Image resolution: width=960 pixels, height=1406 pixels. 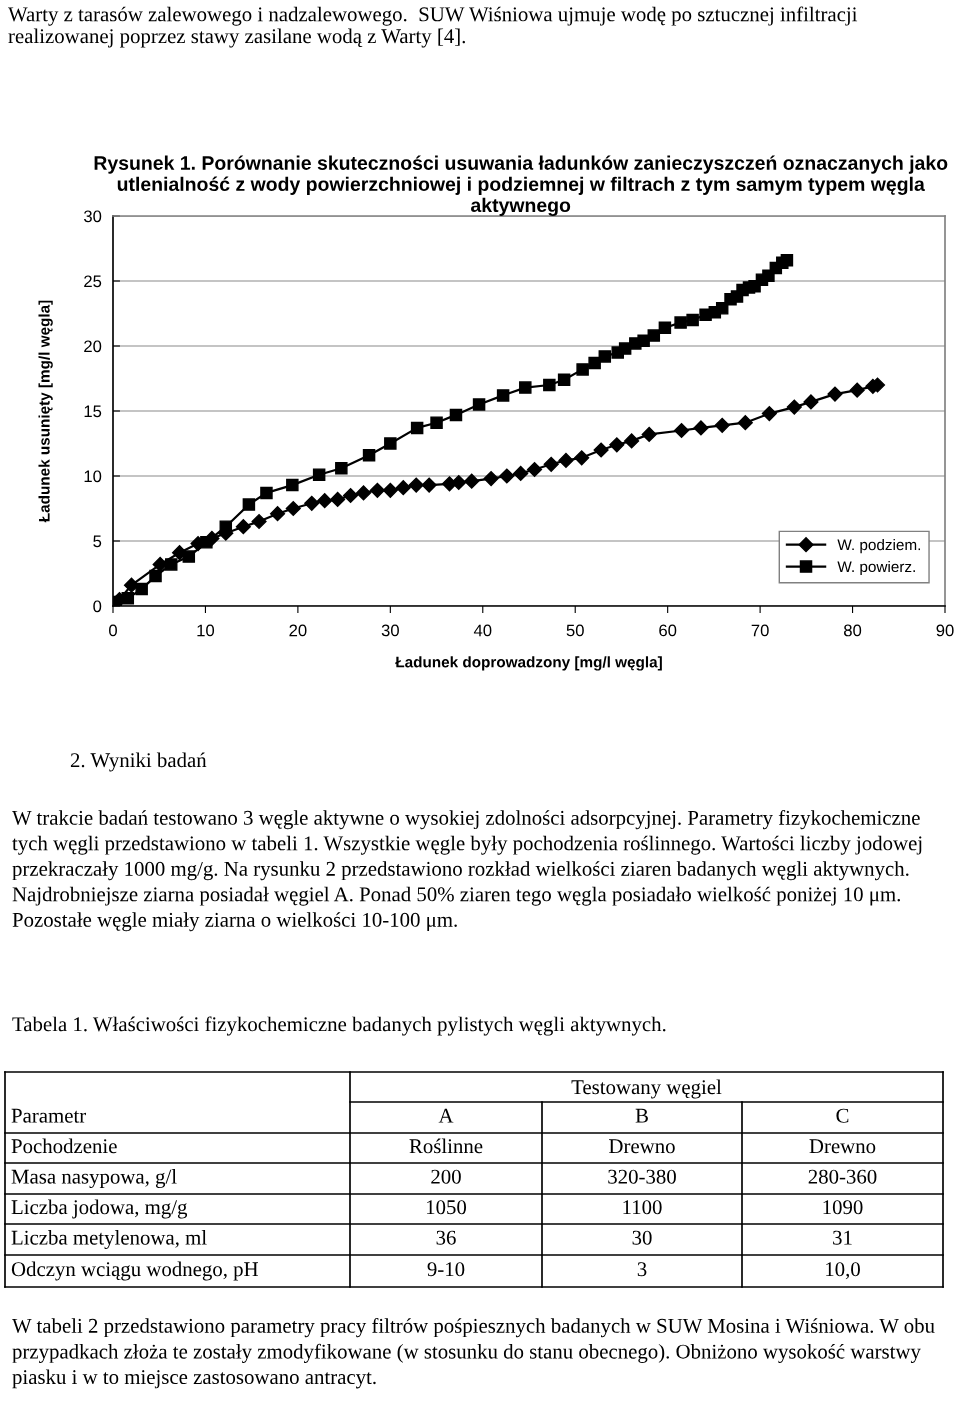 I want to click on x-tick-label: 90, so click(x=945, y=630).